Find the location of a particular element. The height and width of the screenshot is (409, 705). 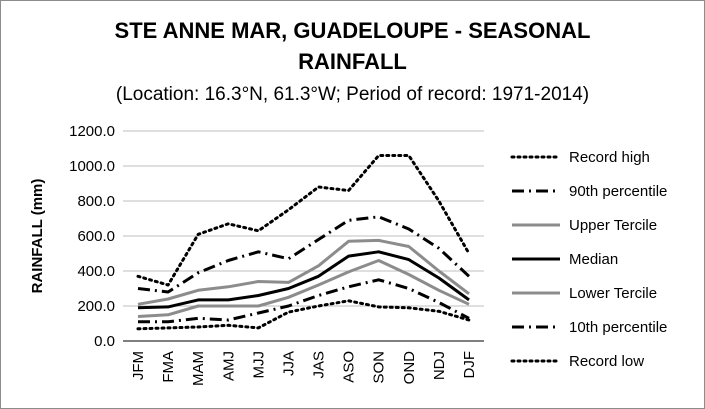

x-tick-label: SON is located at coordinates (379, 367).